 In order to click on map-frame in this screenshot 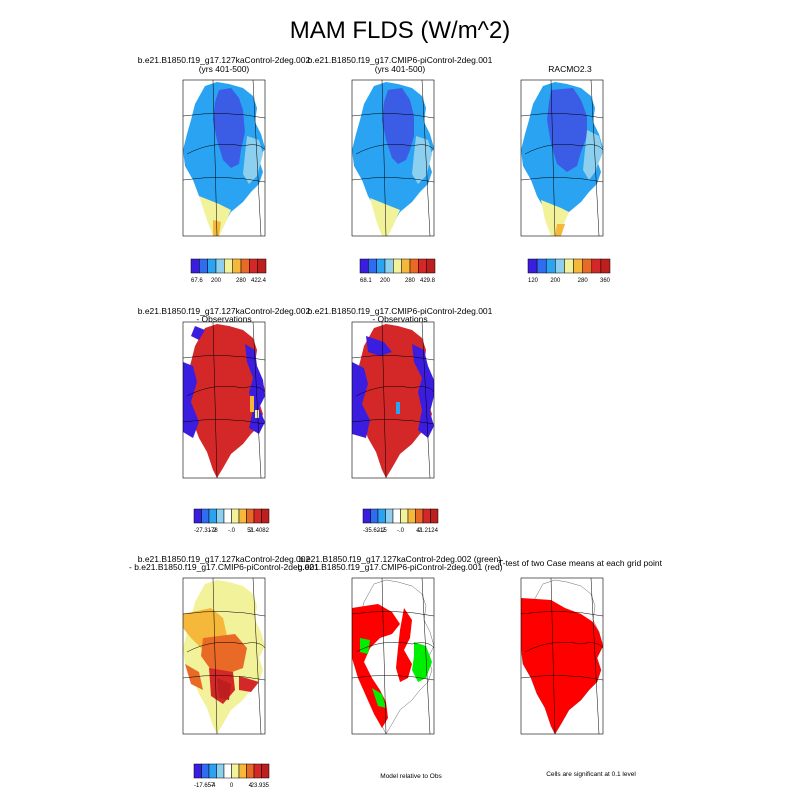, I will do `click(224, 158)`.